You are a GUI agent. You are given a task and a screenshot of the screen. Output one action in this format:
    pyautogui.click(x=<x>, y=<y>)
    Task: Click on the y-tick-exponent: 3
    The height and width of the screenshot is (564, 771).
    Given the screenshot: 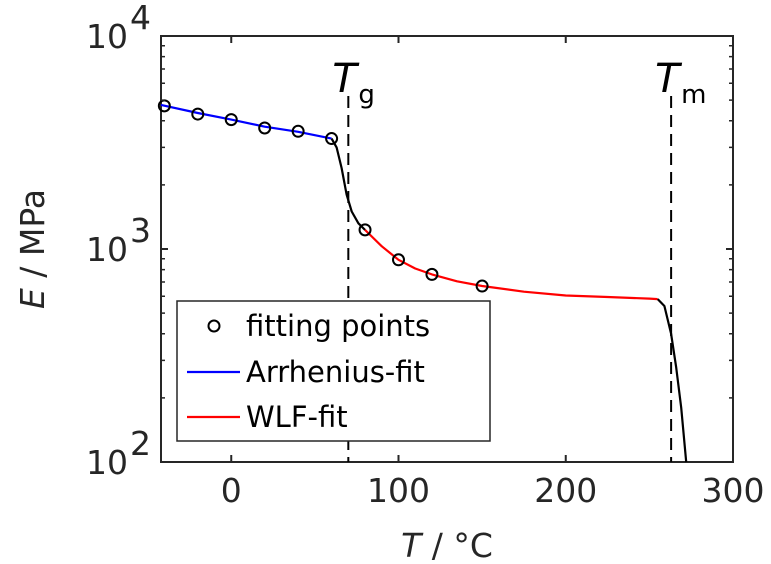 What is the action you would take?
    pyautogui.click(x=140, y=230)
    